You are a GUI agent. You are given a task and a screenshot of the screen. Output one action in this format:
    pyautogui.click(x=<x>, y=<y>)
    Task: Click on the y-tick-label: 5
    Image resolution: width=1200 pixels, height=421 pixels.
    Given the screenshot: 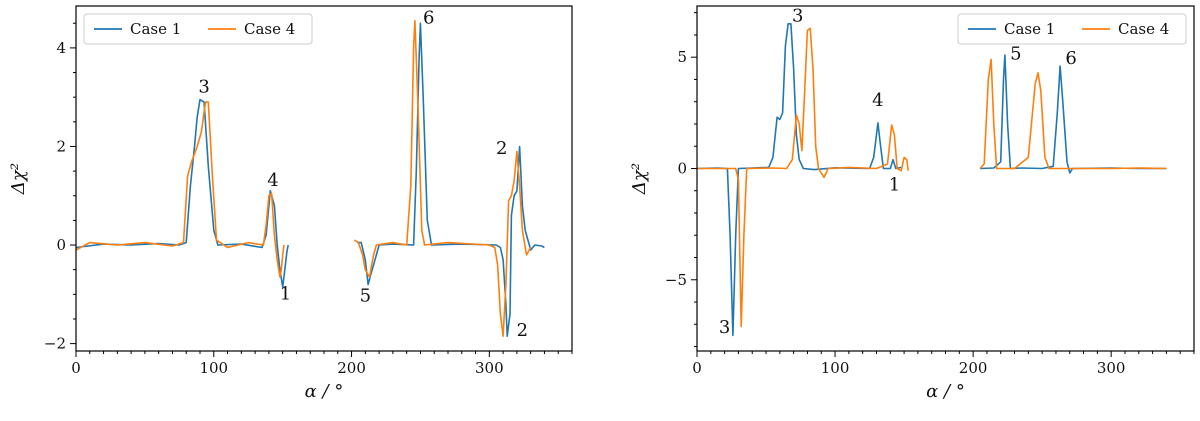 What is the action you would take?
    pyautogui.click(x=682, y=57)
    